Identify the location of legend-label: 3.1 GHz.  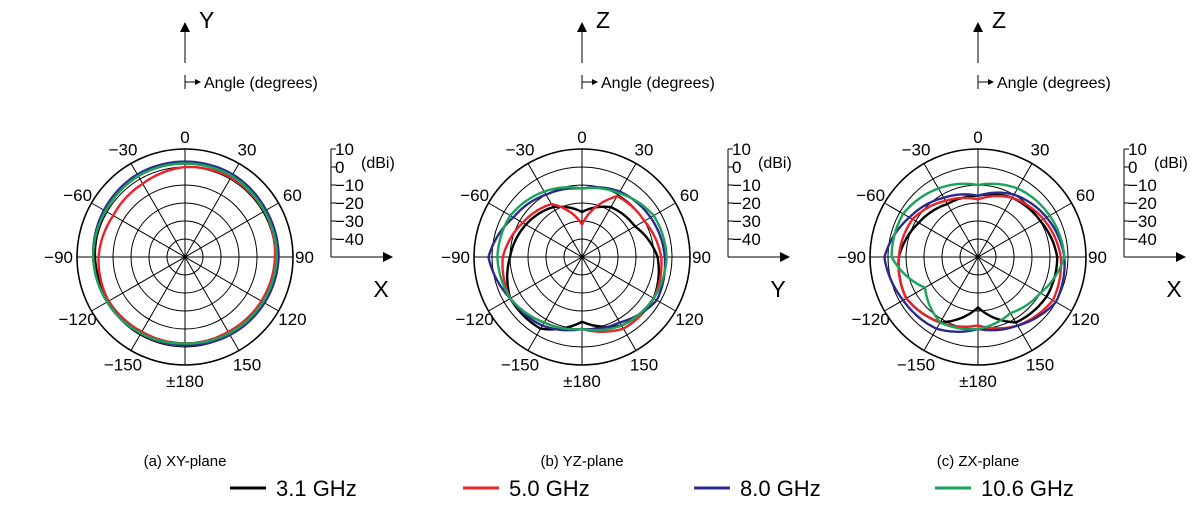
(316, 488).